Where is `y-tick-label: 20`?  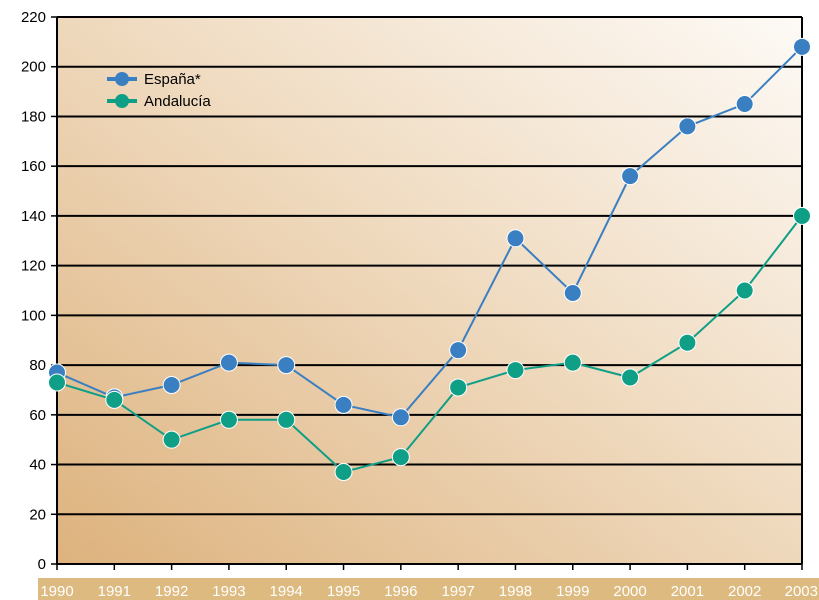 y-tick-label: 20 is located at coordinates (37, 514).